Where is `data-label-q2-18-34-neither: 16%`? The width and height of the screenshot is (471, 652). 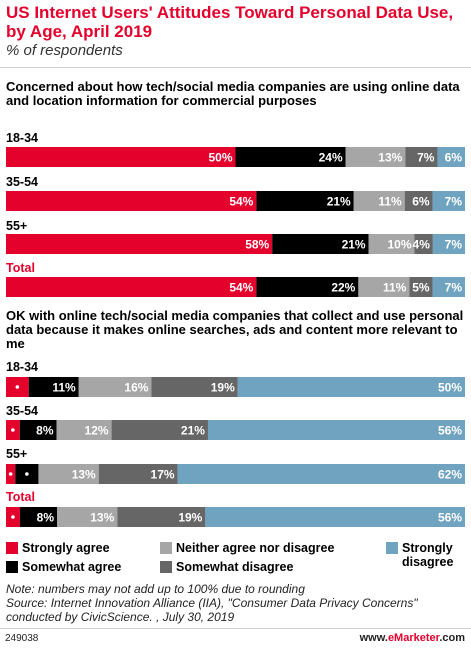 data-label-q2-18-34-neither: 16% is located at coordinates (136, 388).